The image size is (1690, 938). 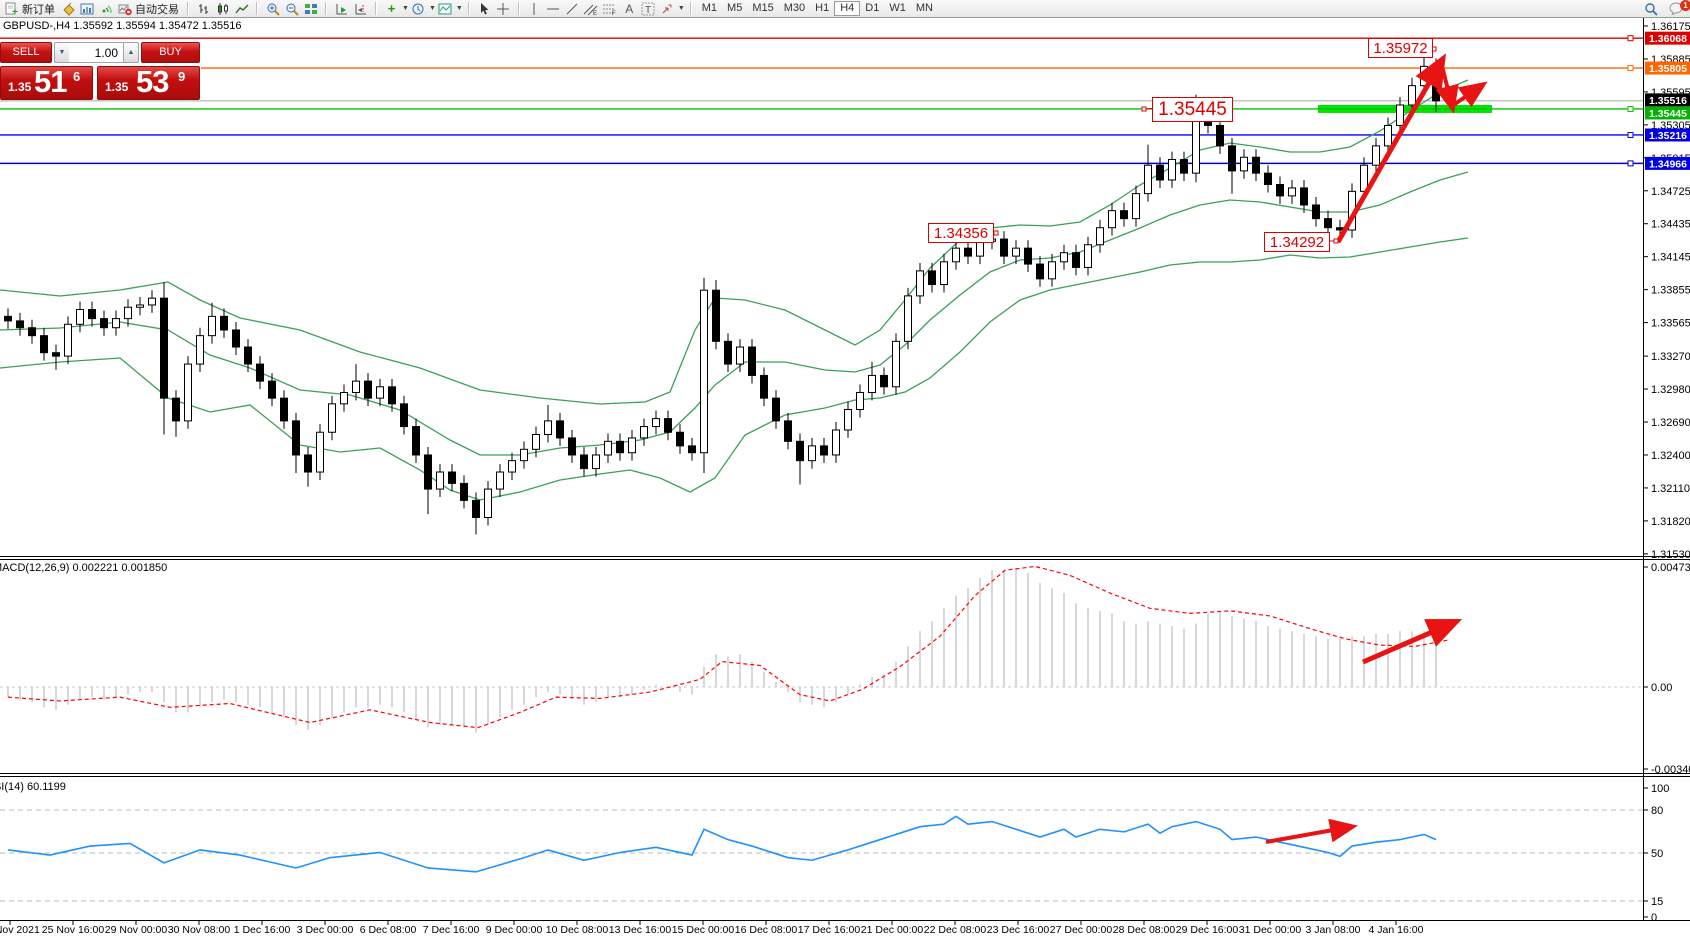 What do you see at coordinates (1412, 642) in the screenshot?
I see `trend-arrow-macd` at bounding box center [1412, 642].